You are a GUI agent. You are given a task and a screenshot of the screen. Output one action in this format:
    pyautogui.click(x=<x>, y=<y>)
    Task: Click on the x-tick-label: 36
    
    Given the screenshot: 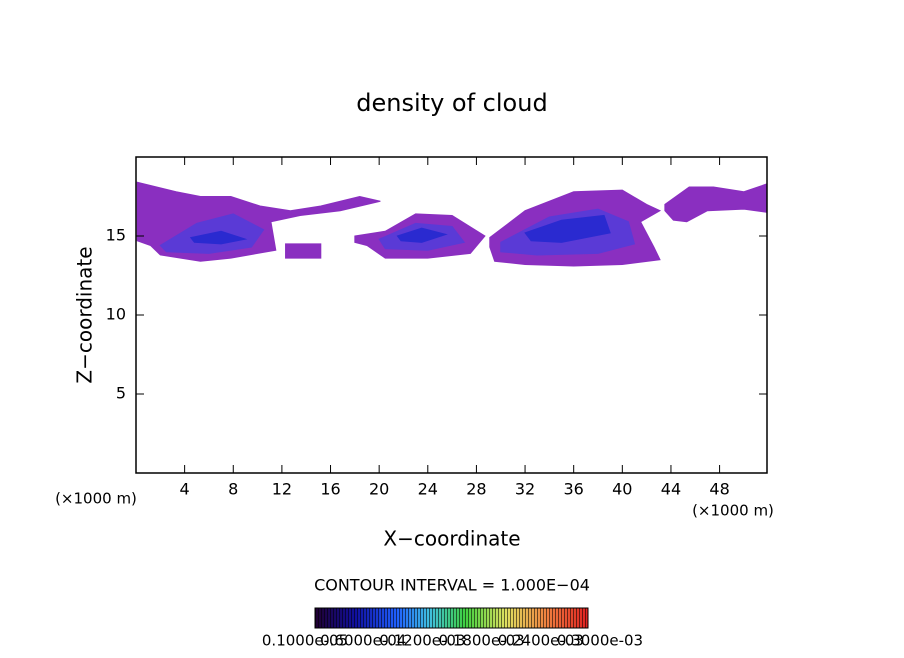 What is the action you would take?
    pyautogui.click(x=574, y=489)
    